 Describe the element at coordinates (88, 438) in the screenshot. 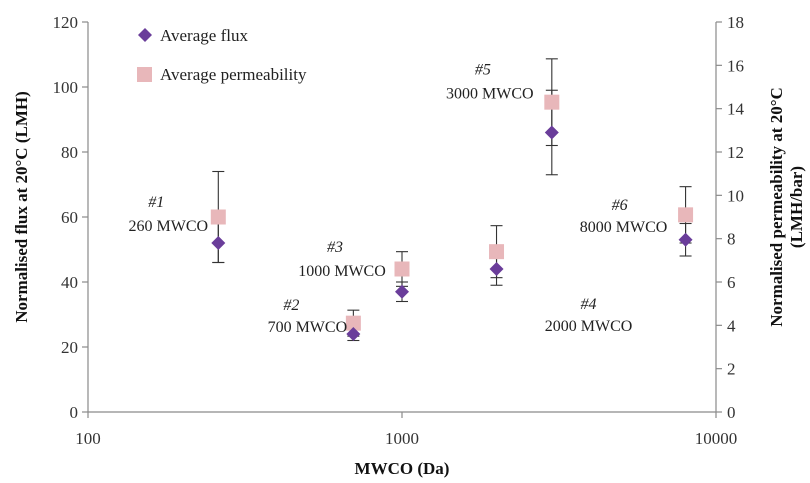

I see `x-tick-label: 100` at that location.